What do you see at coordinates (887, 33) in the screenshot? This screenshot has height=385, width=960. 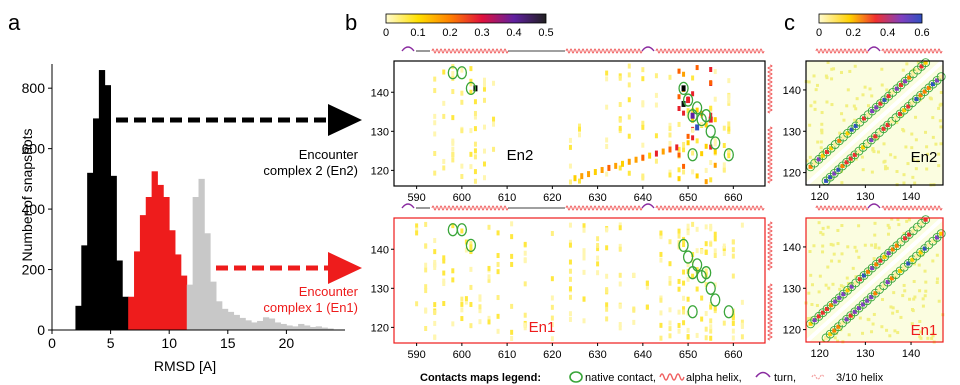 I see `colorbar-c-tick-label: 0.4` at bounding box center [887, 33].